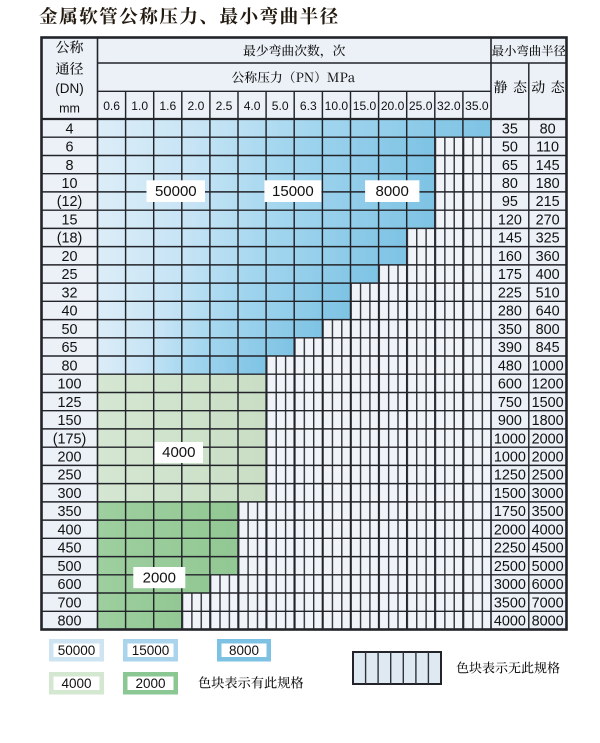 The width and height of the screenshot is (600, 743). What do you see at coordinates (510, 129) in the screenshot?
I see `svg-text: 35` at bounding box center [510, 129].